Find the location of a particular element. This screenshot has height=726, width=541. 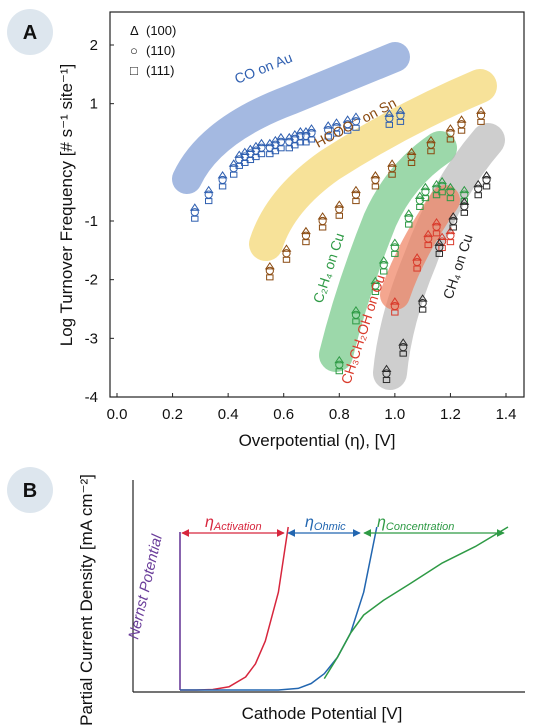

curve-activation is located at coordinates (234, 608).